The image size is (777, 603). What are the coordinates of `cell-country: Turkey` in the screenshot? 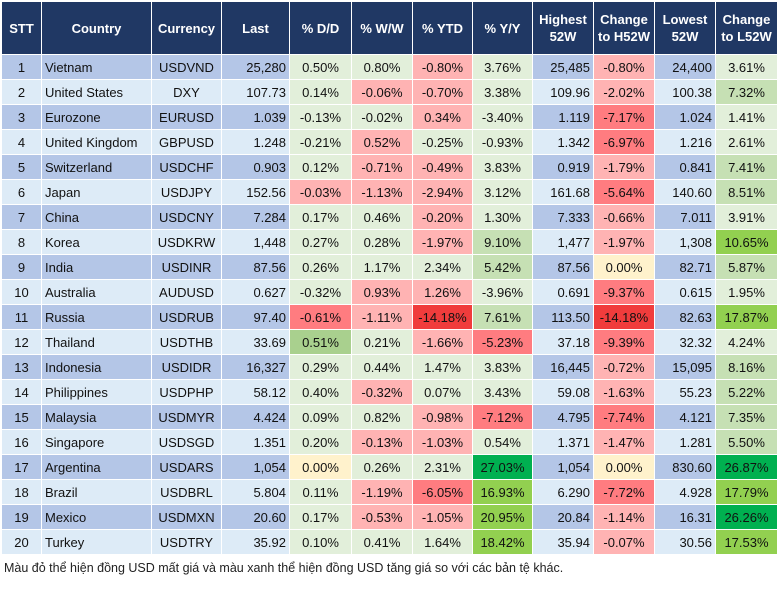 It's located at (97, 542).